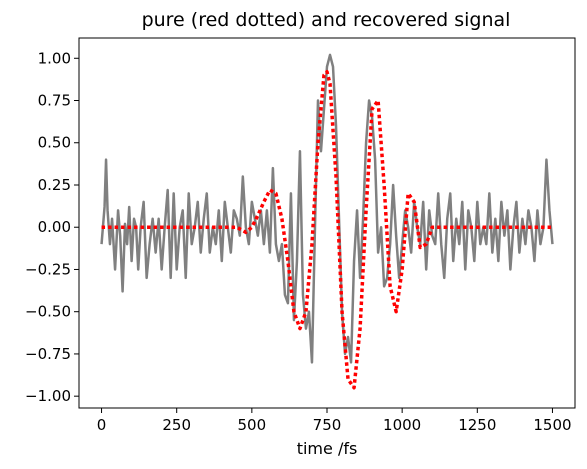 Image resolution: width=587 pixels, height=469 pixels. What do you see at coordinates (327, 448) in the screenshot?
I see `x-axis-label: time /fs` at bounding box center [327, 448].